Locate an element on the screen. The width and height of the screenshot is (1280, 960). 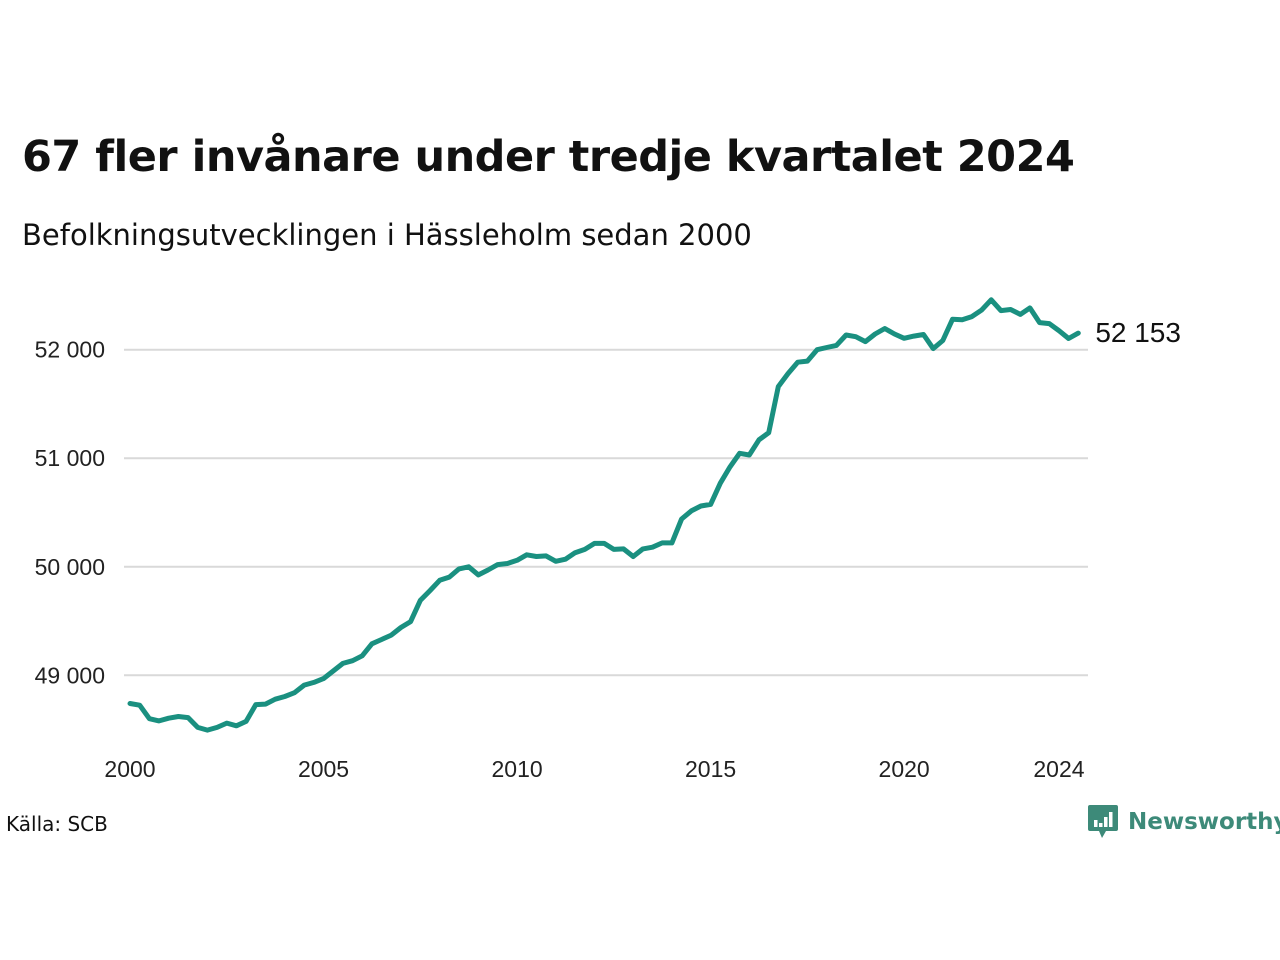
y-tick-label: 52 000 is located at coordinates (70, 350).